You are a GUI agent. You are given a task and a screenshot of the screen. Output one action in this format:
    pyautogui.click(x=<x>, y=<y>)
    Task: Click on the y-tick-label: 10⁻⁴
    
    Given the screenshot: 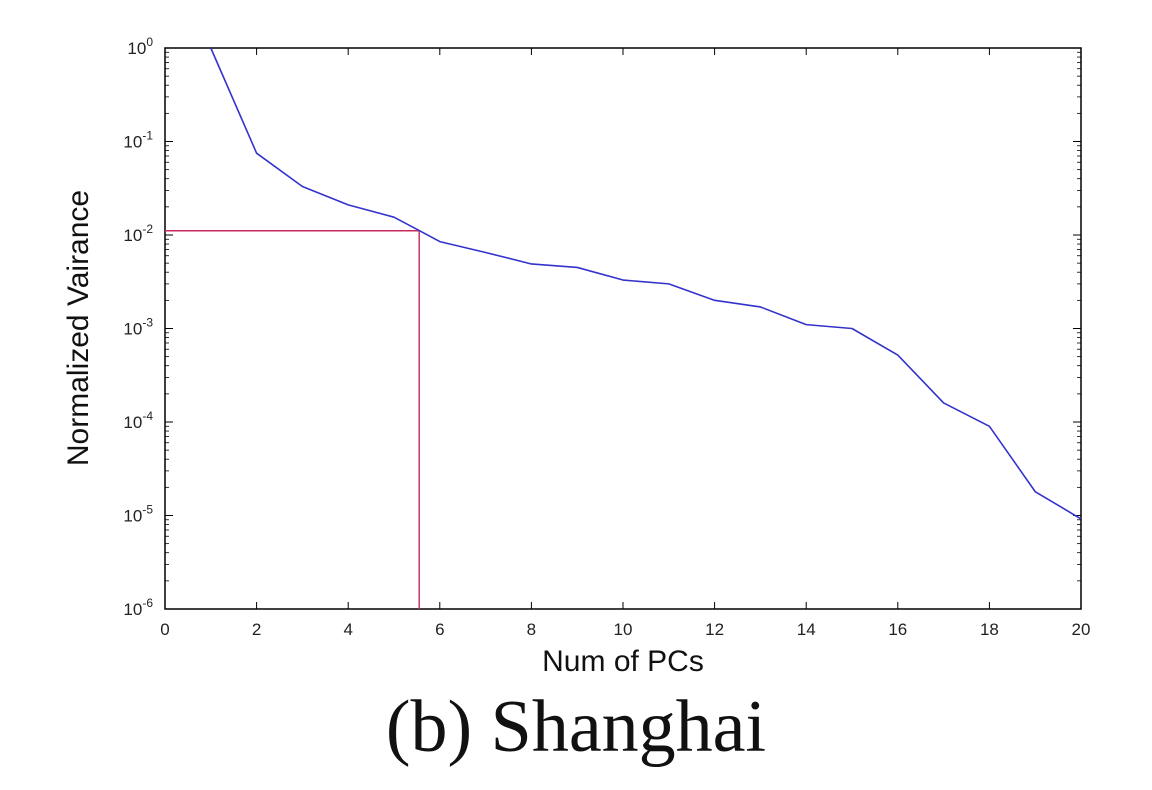 What is the action you would take?
    pyautogui.click(x=138, y=420)
    